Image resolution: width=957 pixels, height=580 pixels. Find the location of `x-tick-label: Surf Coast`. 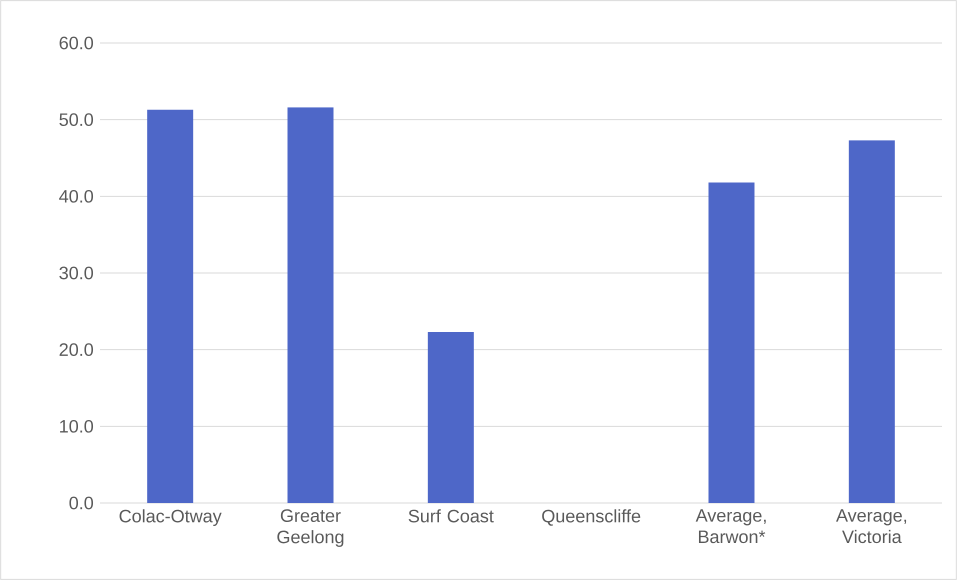

x-tick-label: Surf Coast is located at coordinates (451, 515).